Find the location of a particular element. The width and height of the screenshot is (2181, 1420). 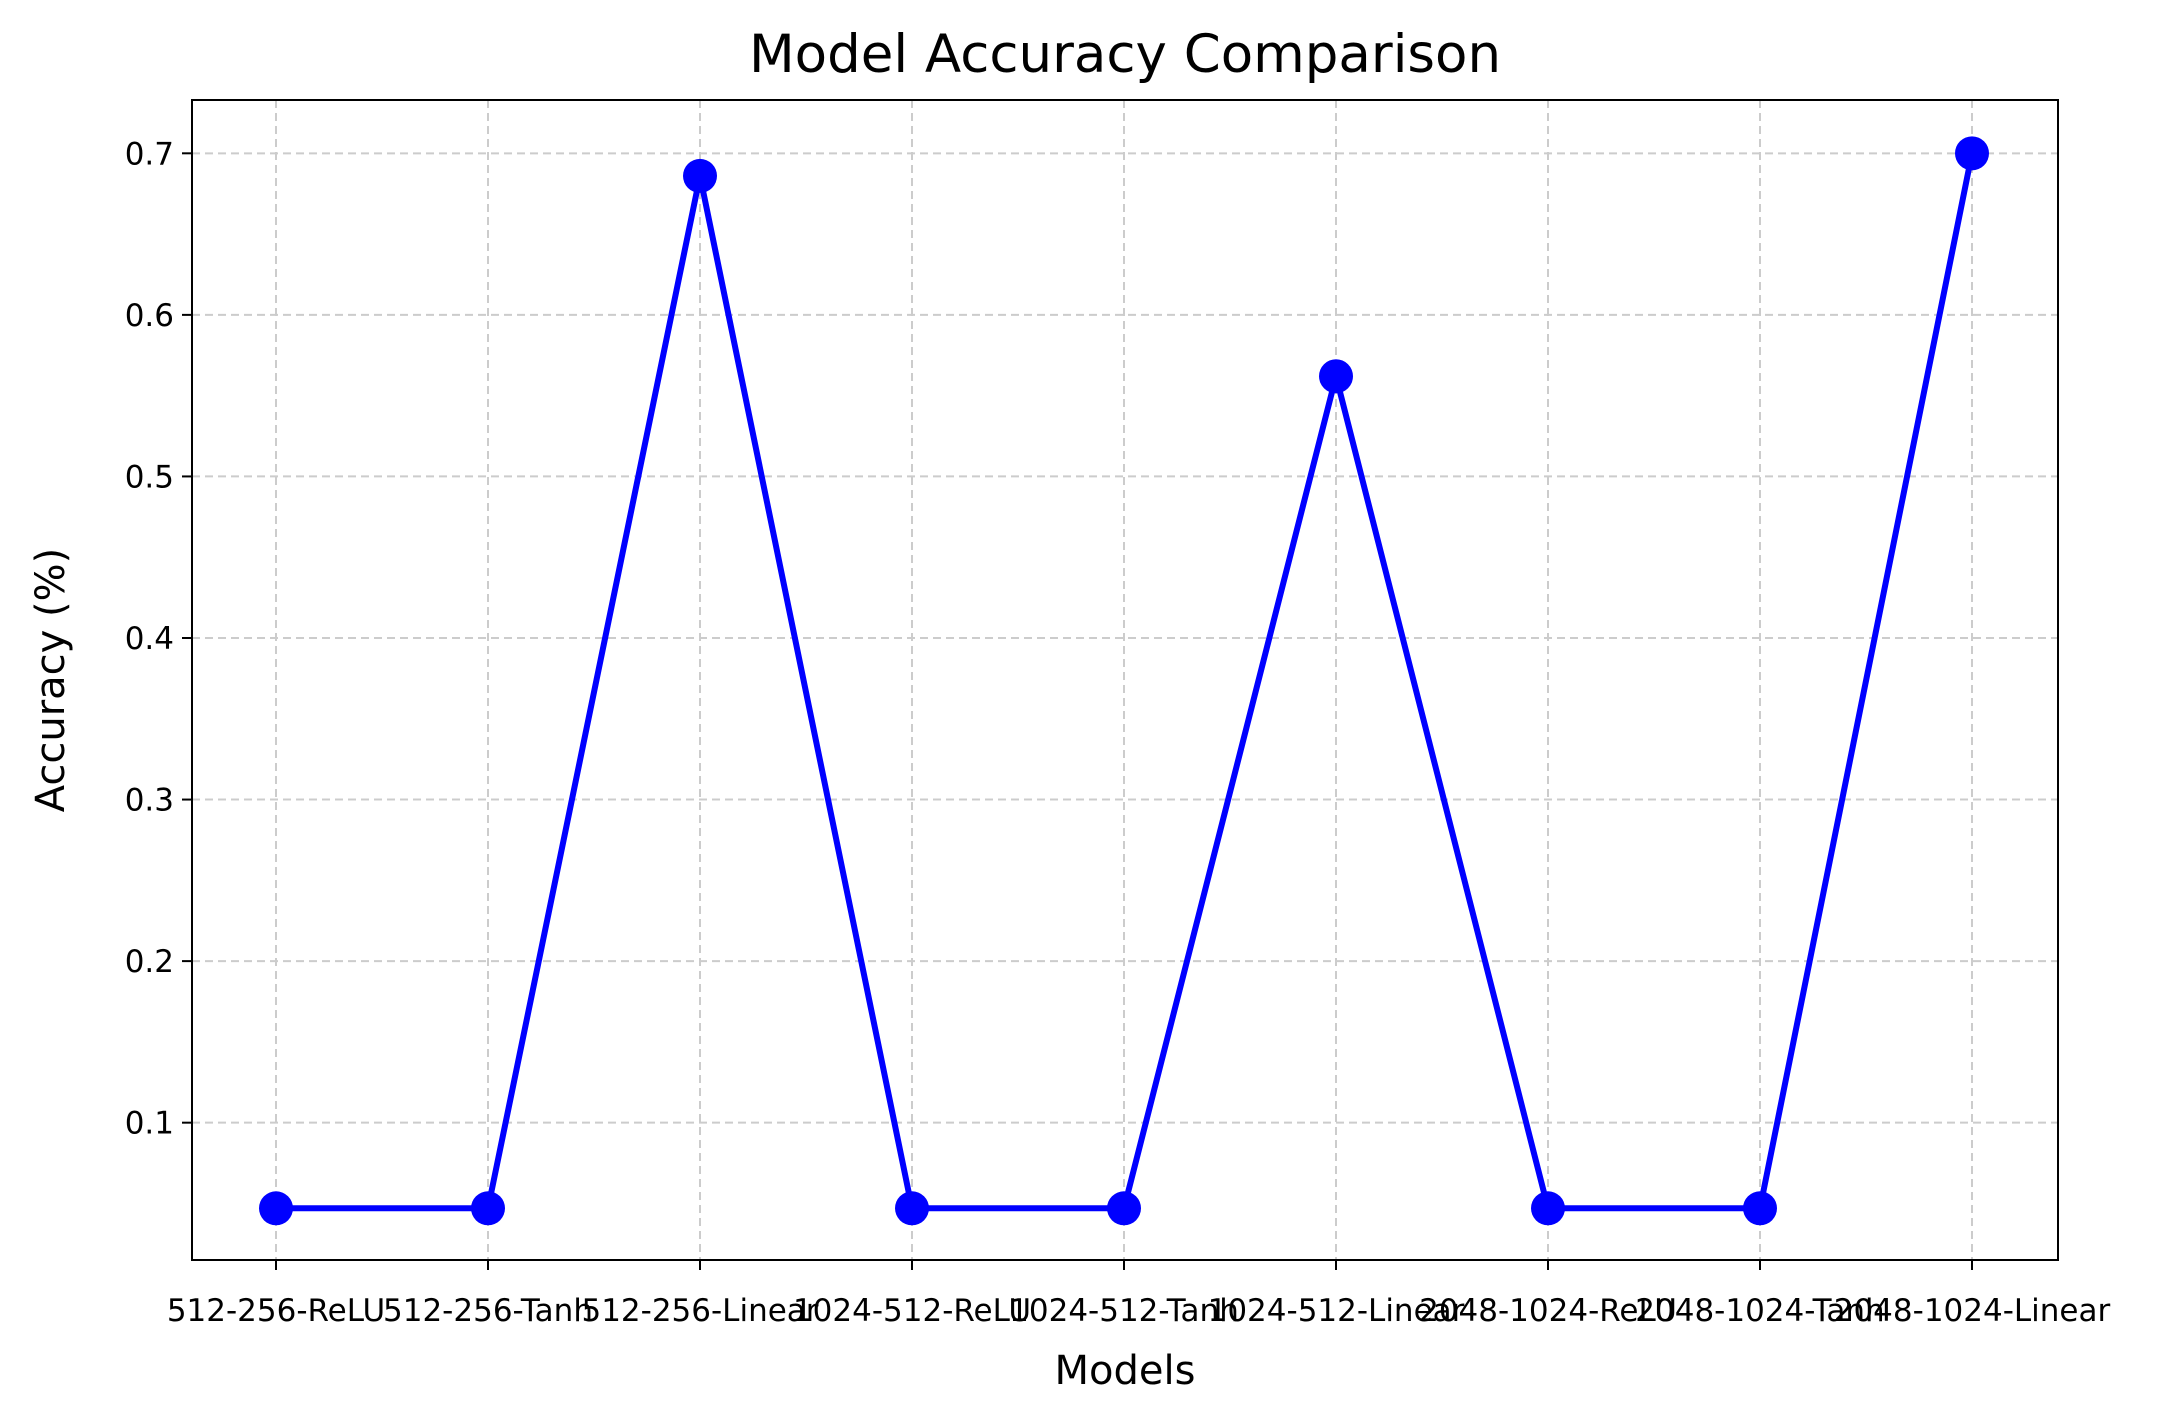

y-tick-label: 0.6 is located at coordinates (149, 316).